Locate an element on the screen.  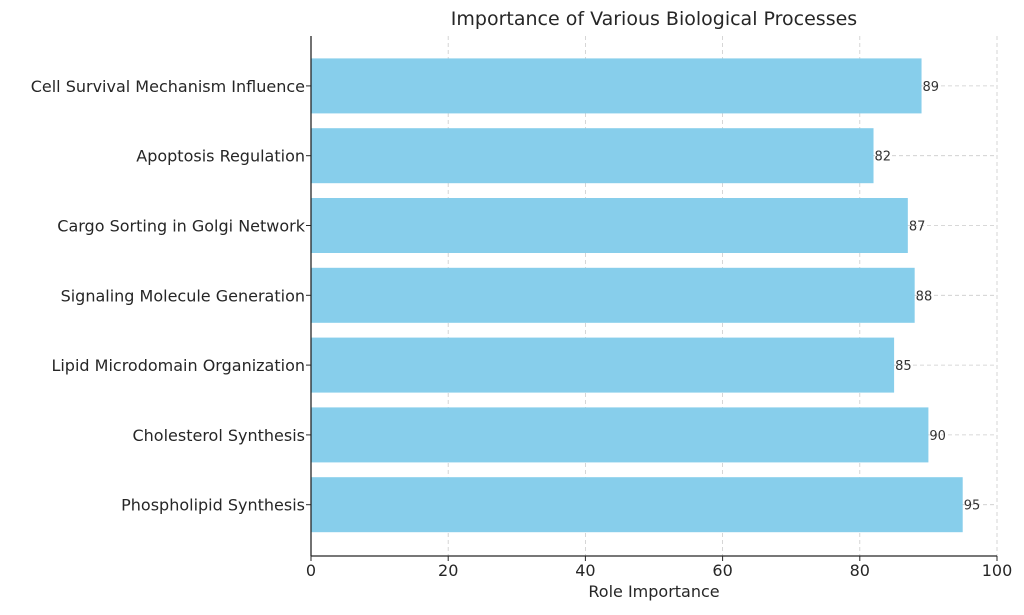
value-label: 95 is located at coordinates (972, 506).